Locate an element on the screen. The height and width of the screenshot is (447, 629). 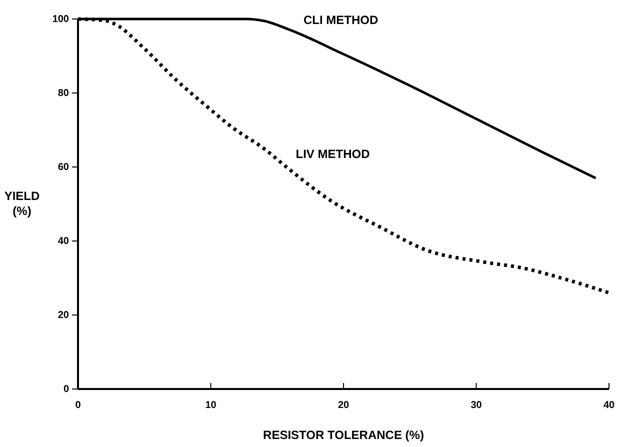
y-tick-label: 60 is located at coordinates (64, 168).